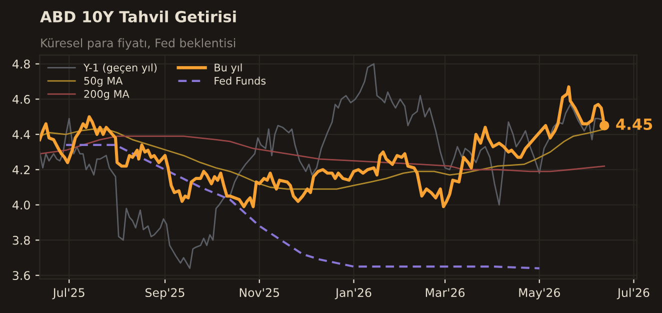 This screenshot has height=313, width=662. What do you see at coordinates (138, 16) in the screenshot?
I see `chart-title: ABD 10Y Tahvil Getirisi` at bounding box center [138, 16].